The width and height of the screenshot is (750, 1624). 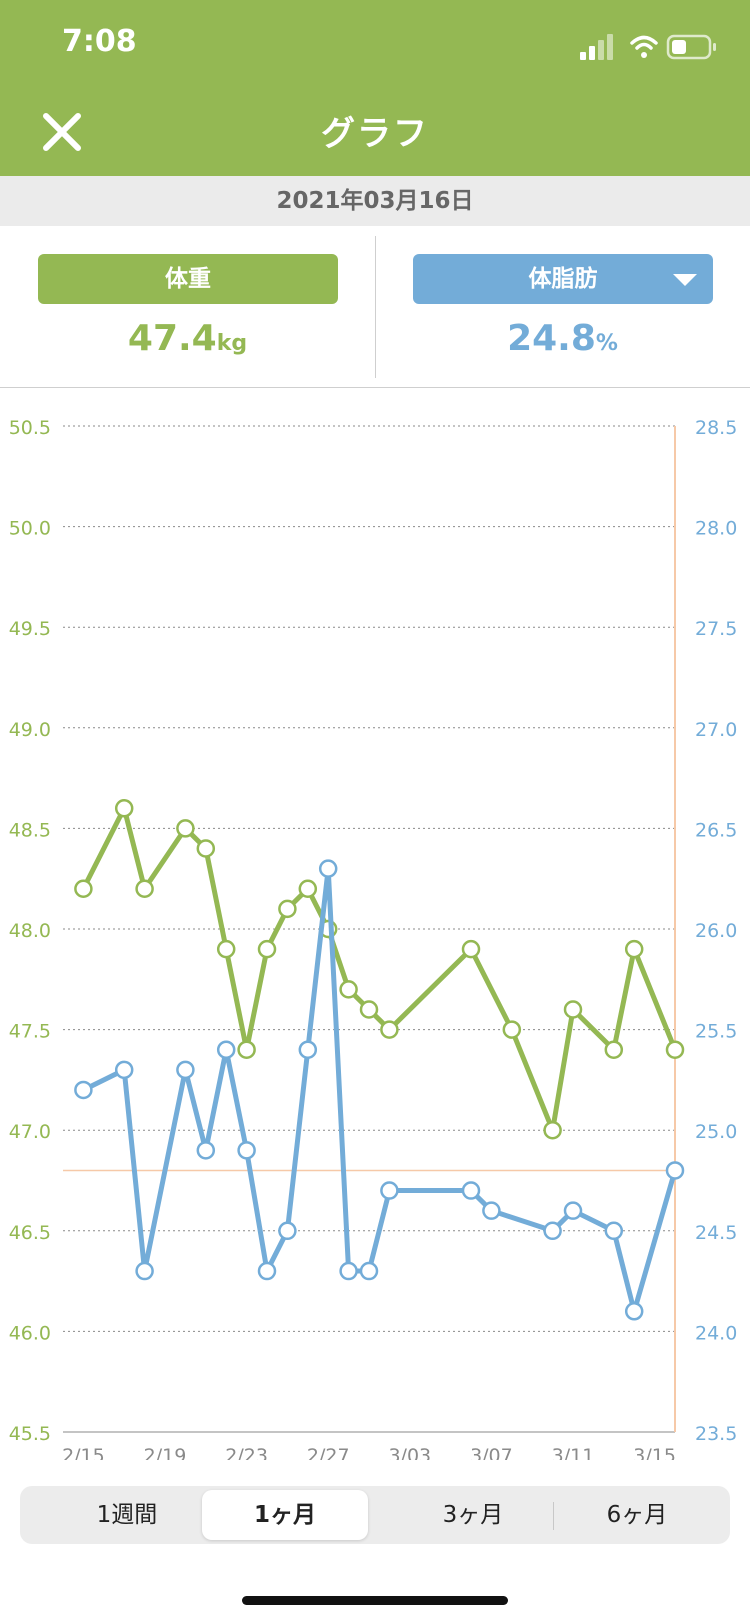 What do you see at coordinates (637, 1515) in the screenshot?
I see `tab-6-months: 6ヶ月` at bounding box center [637, 1515].